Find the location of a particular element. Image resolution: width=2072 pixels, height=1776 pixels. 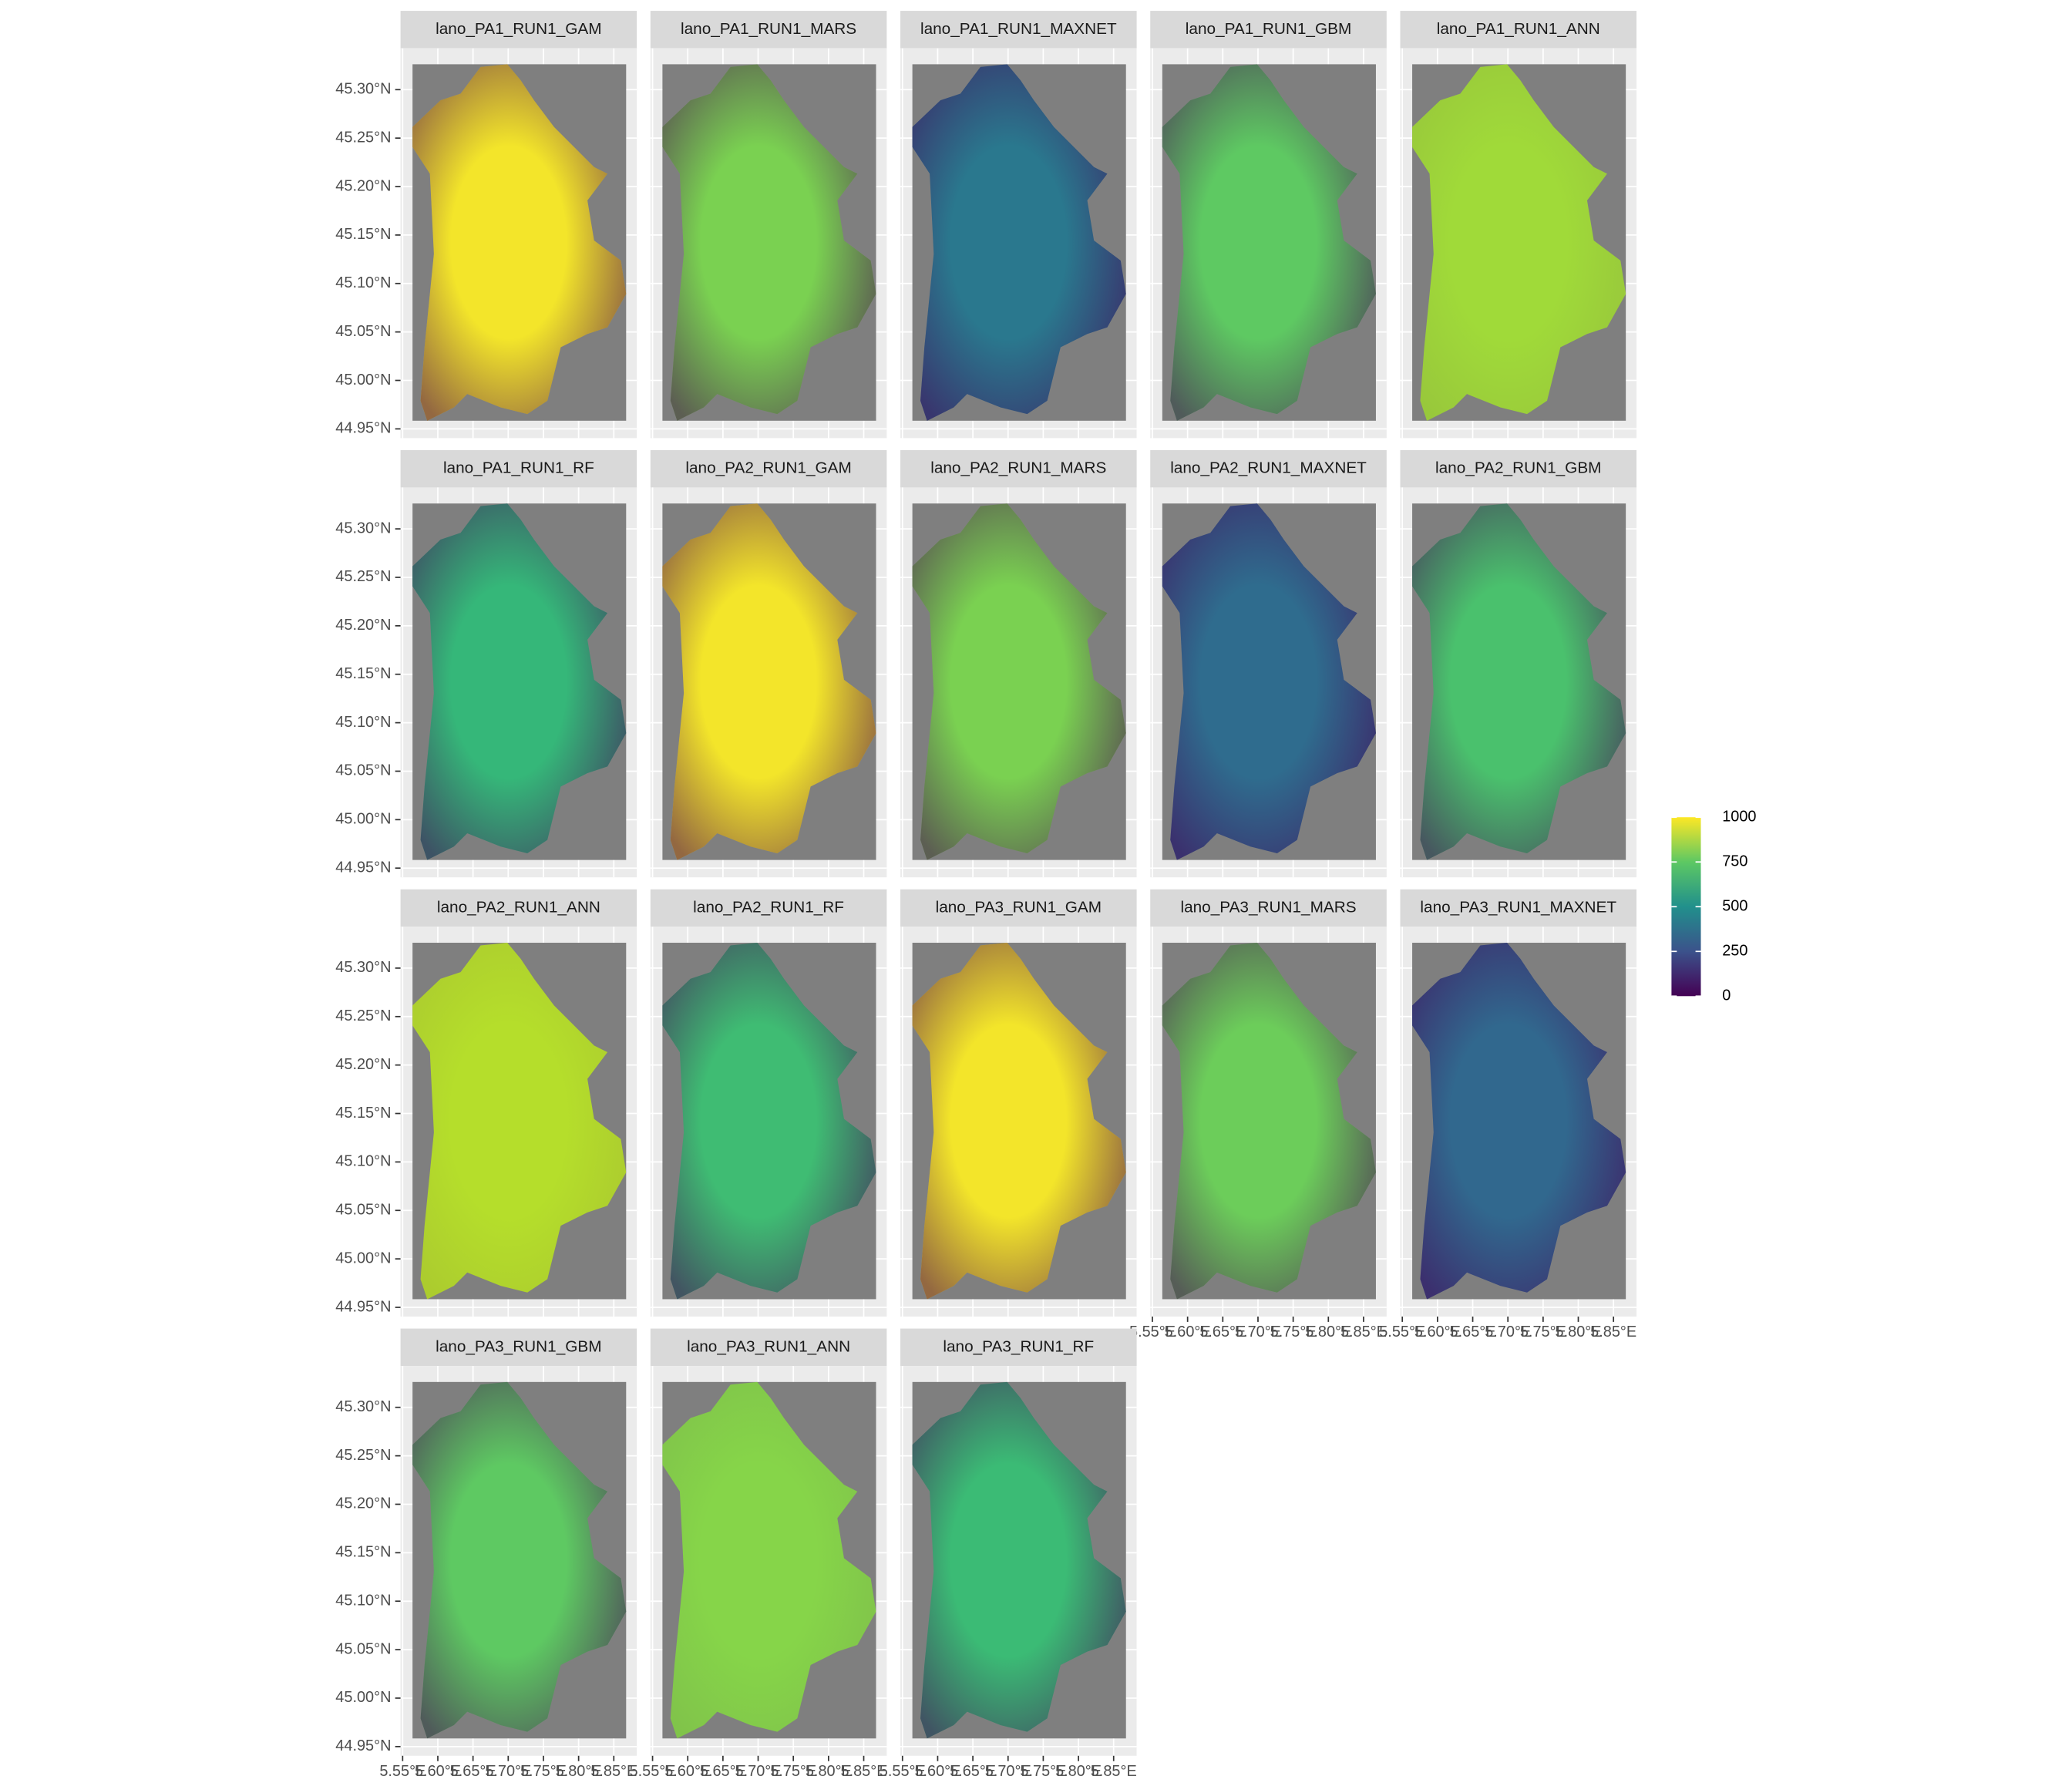

strip-title: lano_PA3_RUN1_MARS is located at coordinates (1268, 907).